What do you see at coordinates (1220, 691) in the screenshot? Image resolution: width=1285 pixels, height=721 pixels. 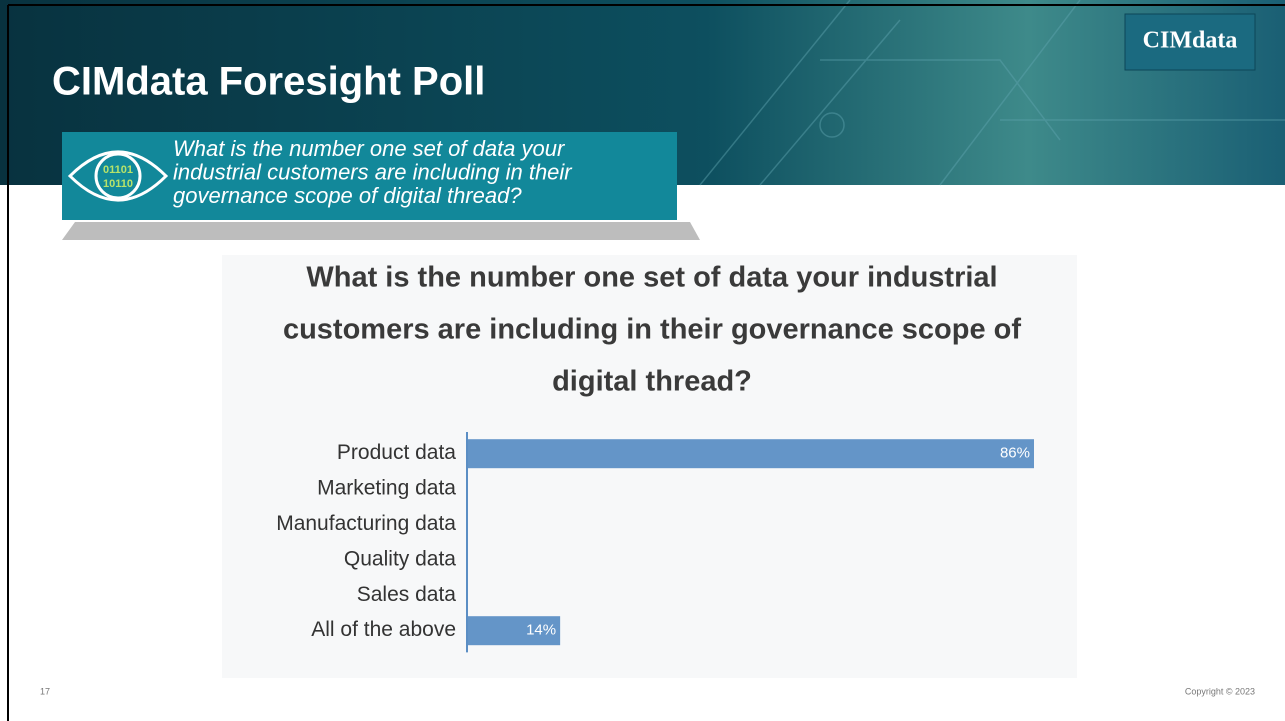 I see `copyright: Copyright © 2023` at bounding box center [1220, 691].